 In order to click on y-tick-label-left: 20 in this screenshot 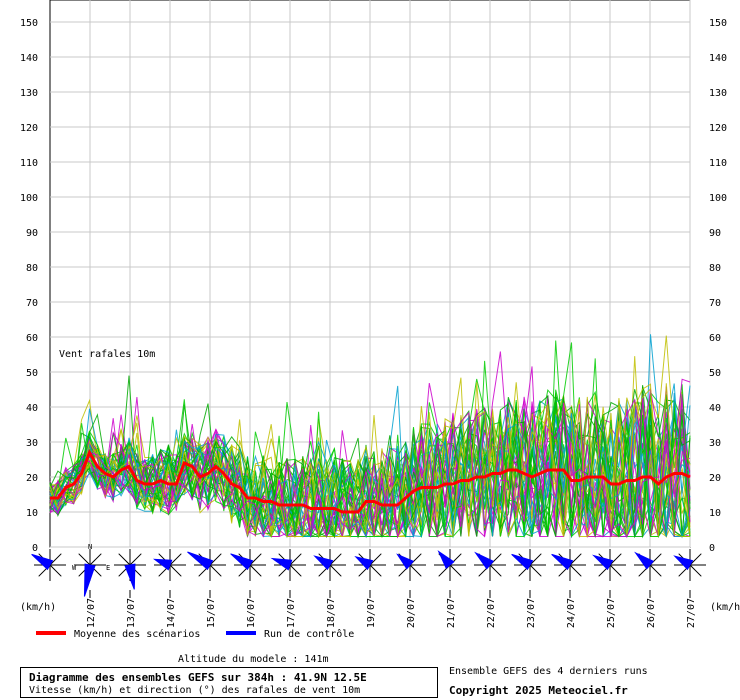, I will do `click(32, 478)`.